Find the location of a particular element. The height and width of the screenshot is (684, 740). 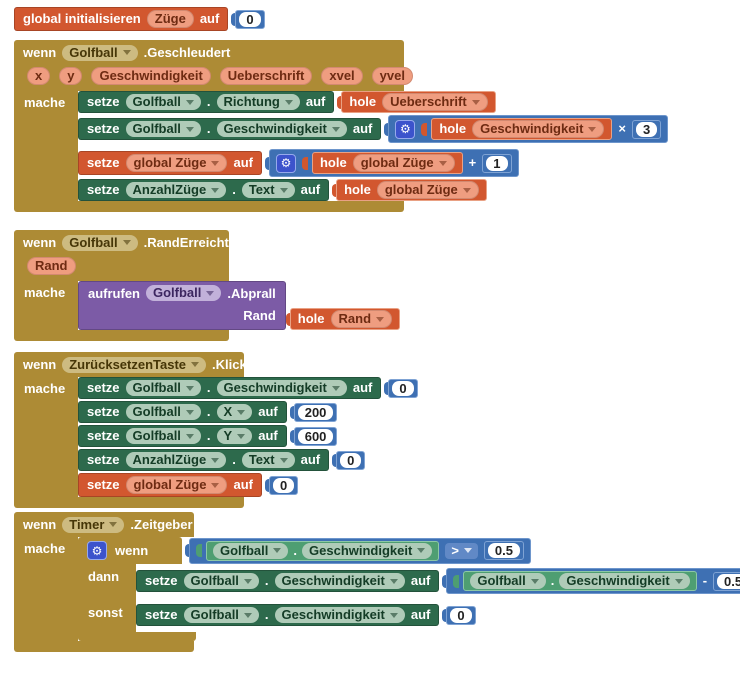

number-field: 1 is located at coordinates (497, 163).